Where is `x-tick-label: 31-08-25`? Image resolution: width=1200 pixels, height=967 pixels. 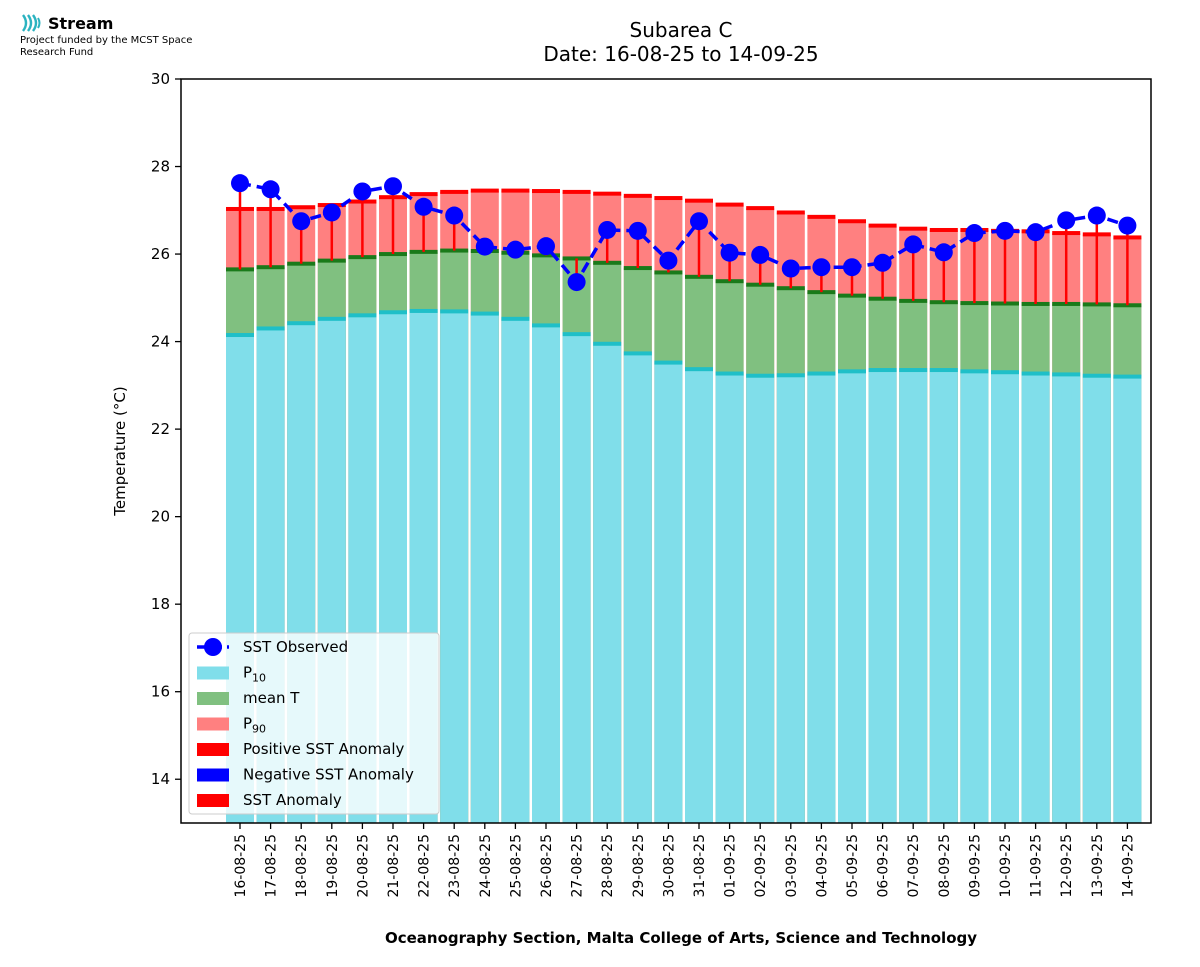 x-tick-label: 31-08-25 is located at coordinates (700, 866).